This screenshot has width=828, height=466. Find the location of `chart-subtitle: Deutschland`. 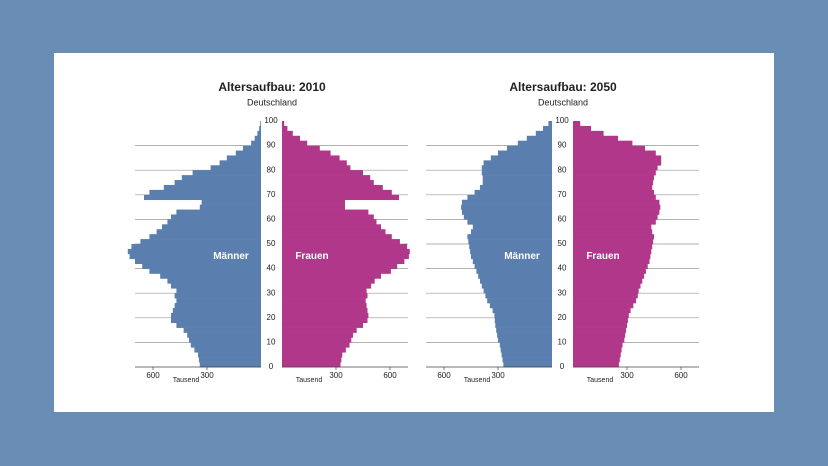

chart-subtitle: Deutschland is located at coordinates (563, 102).